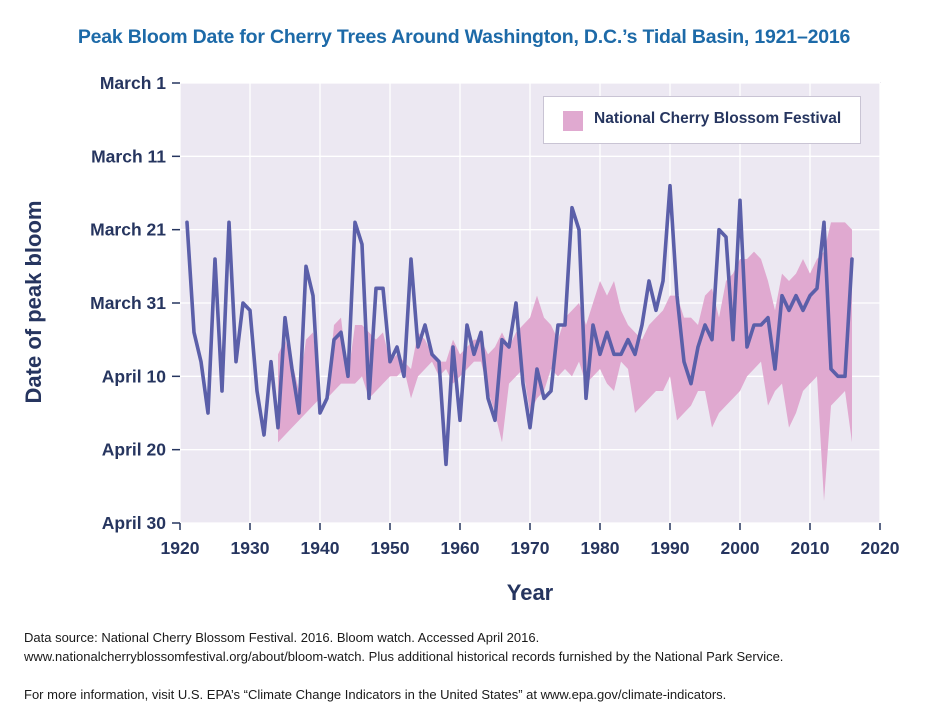  I want to click on x-tick-label: 1950, so click(390, 548).